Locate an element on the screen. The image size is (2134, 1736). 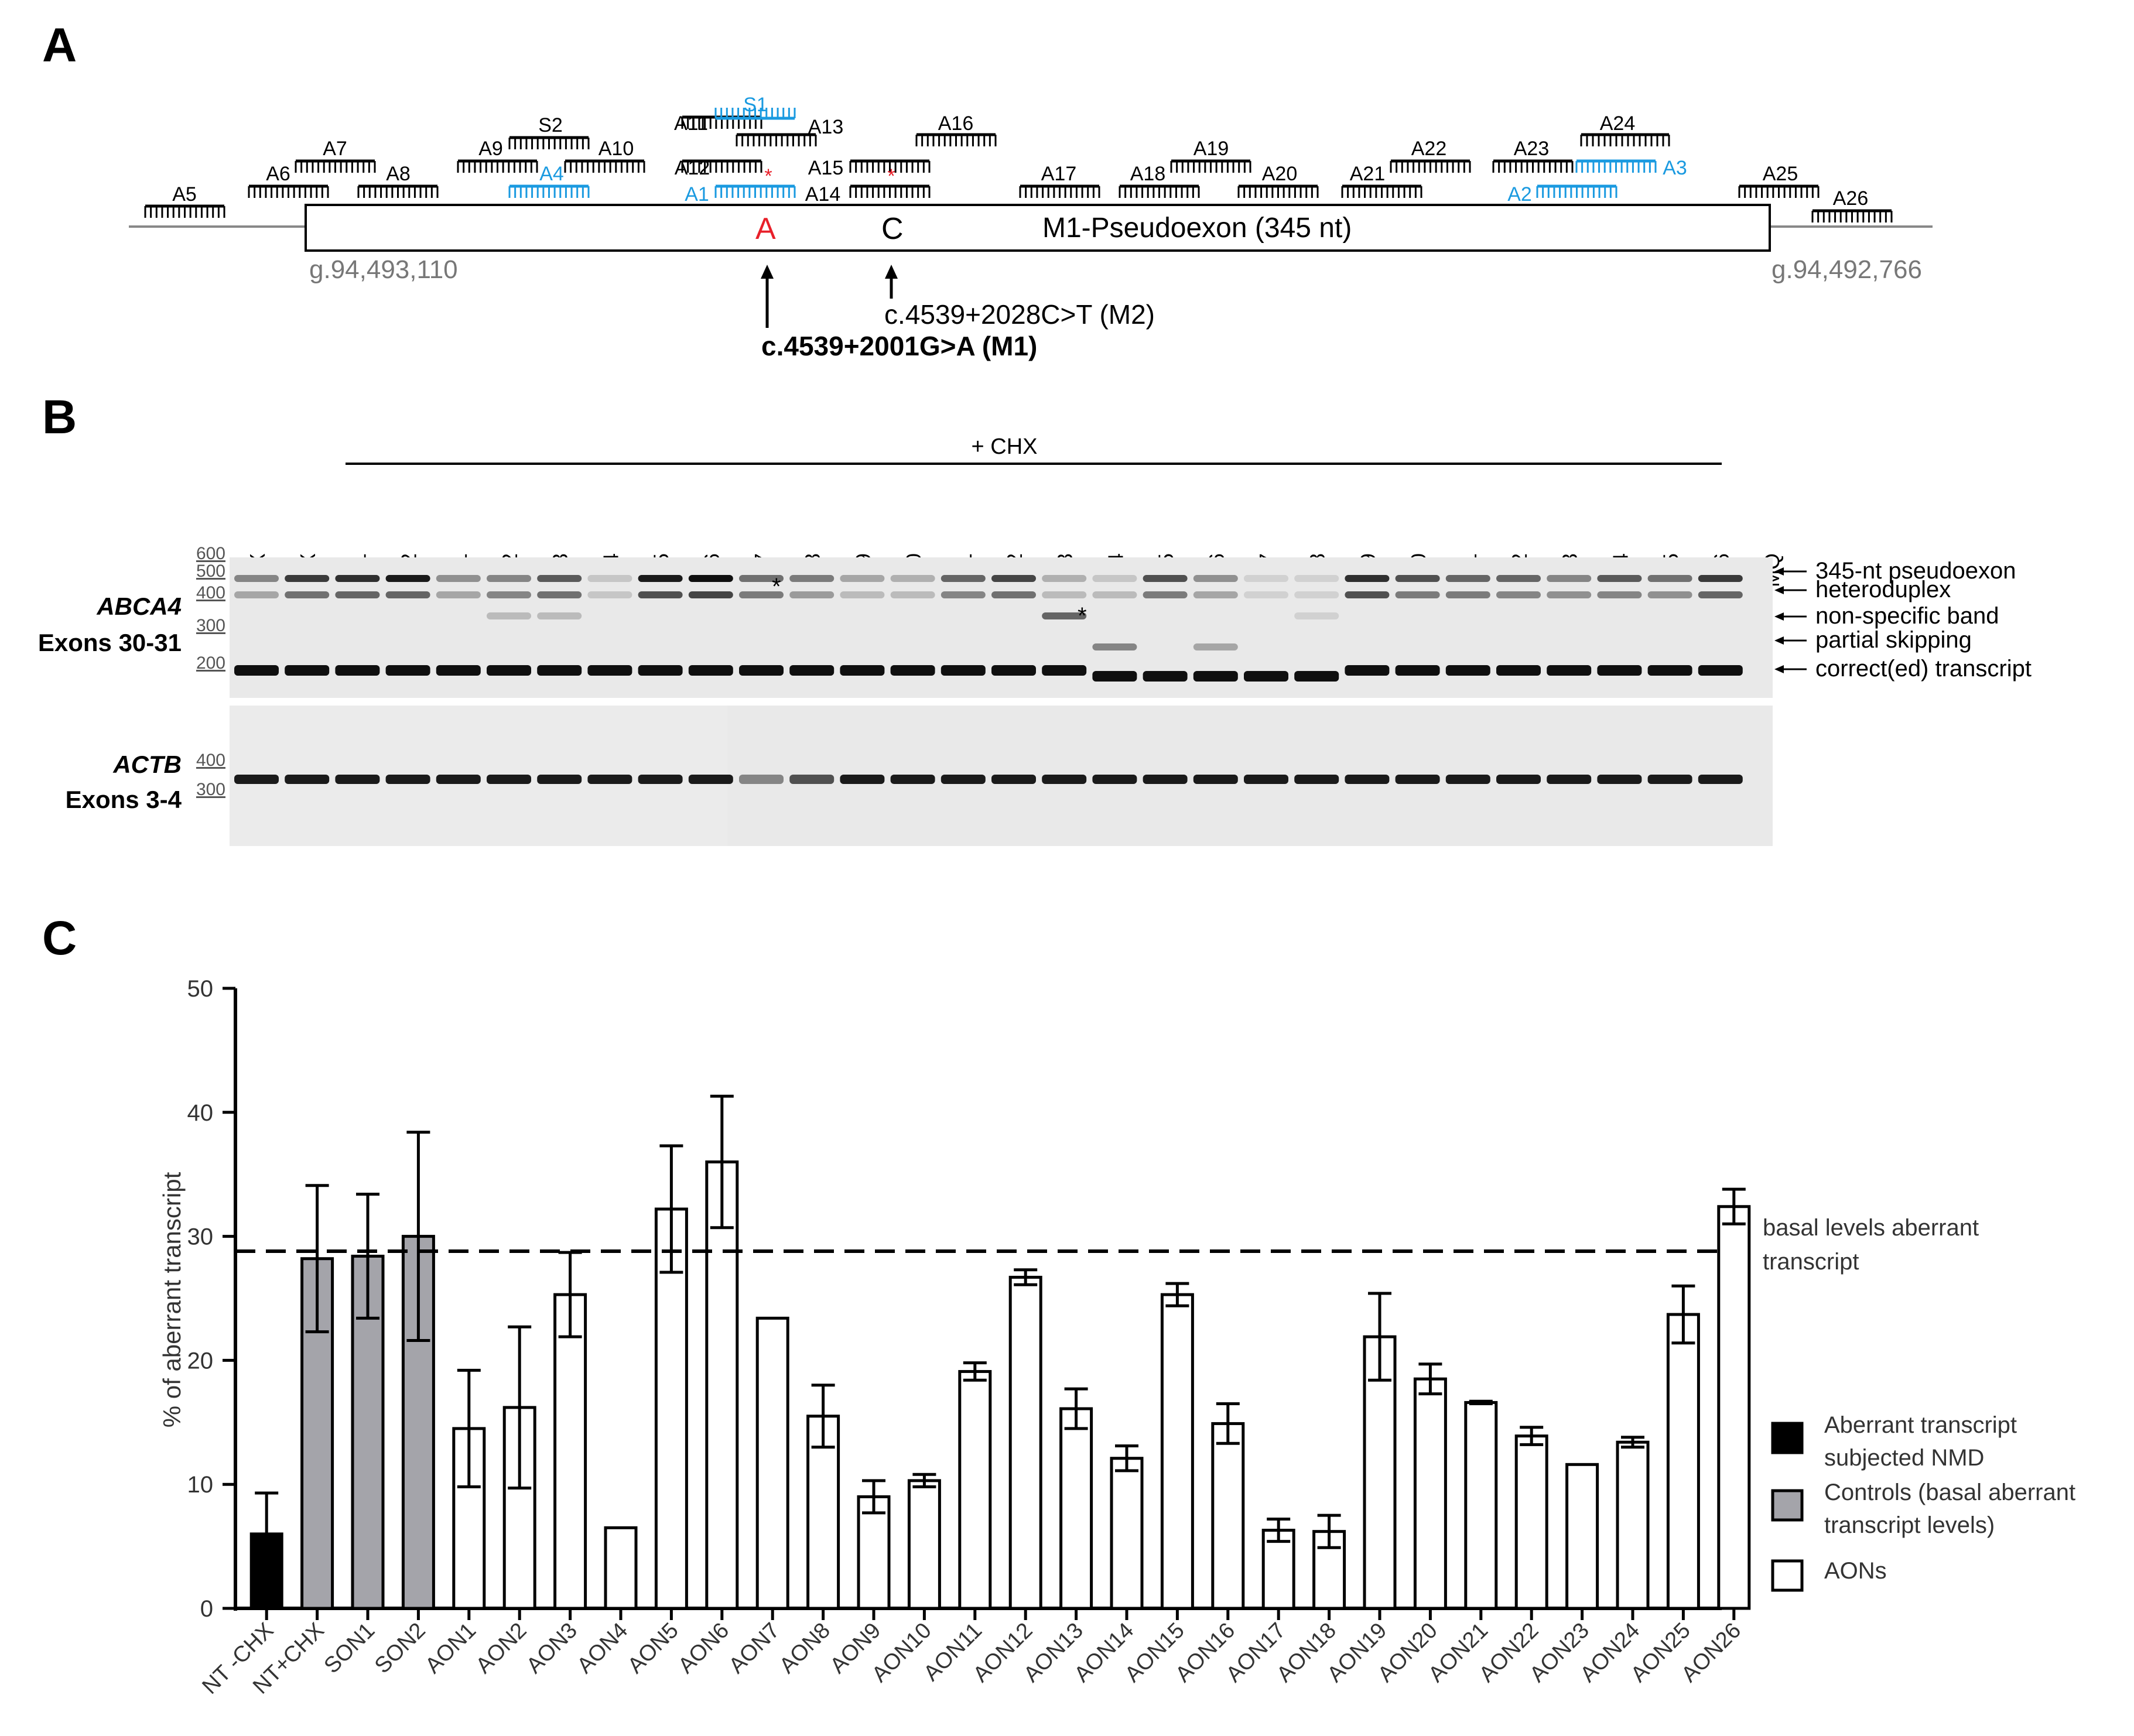
aon-bar-A26: A26 is located at coordinates (1852, 204).